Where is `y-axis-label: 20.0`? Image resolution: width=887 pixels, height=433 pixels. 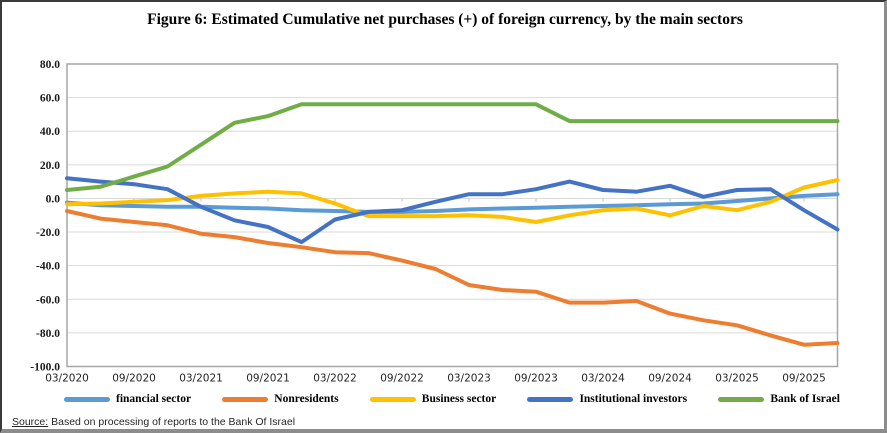 y-axis-label: 20.0 is located at coordinates (50, 166).